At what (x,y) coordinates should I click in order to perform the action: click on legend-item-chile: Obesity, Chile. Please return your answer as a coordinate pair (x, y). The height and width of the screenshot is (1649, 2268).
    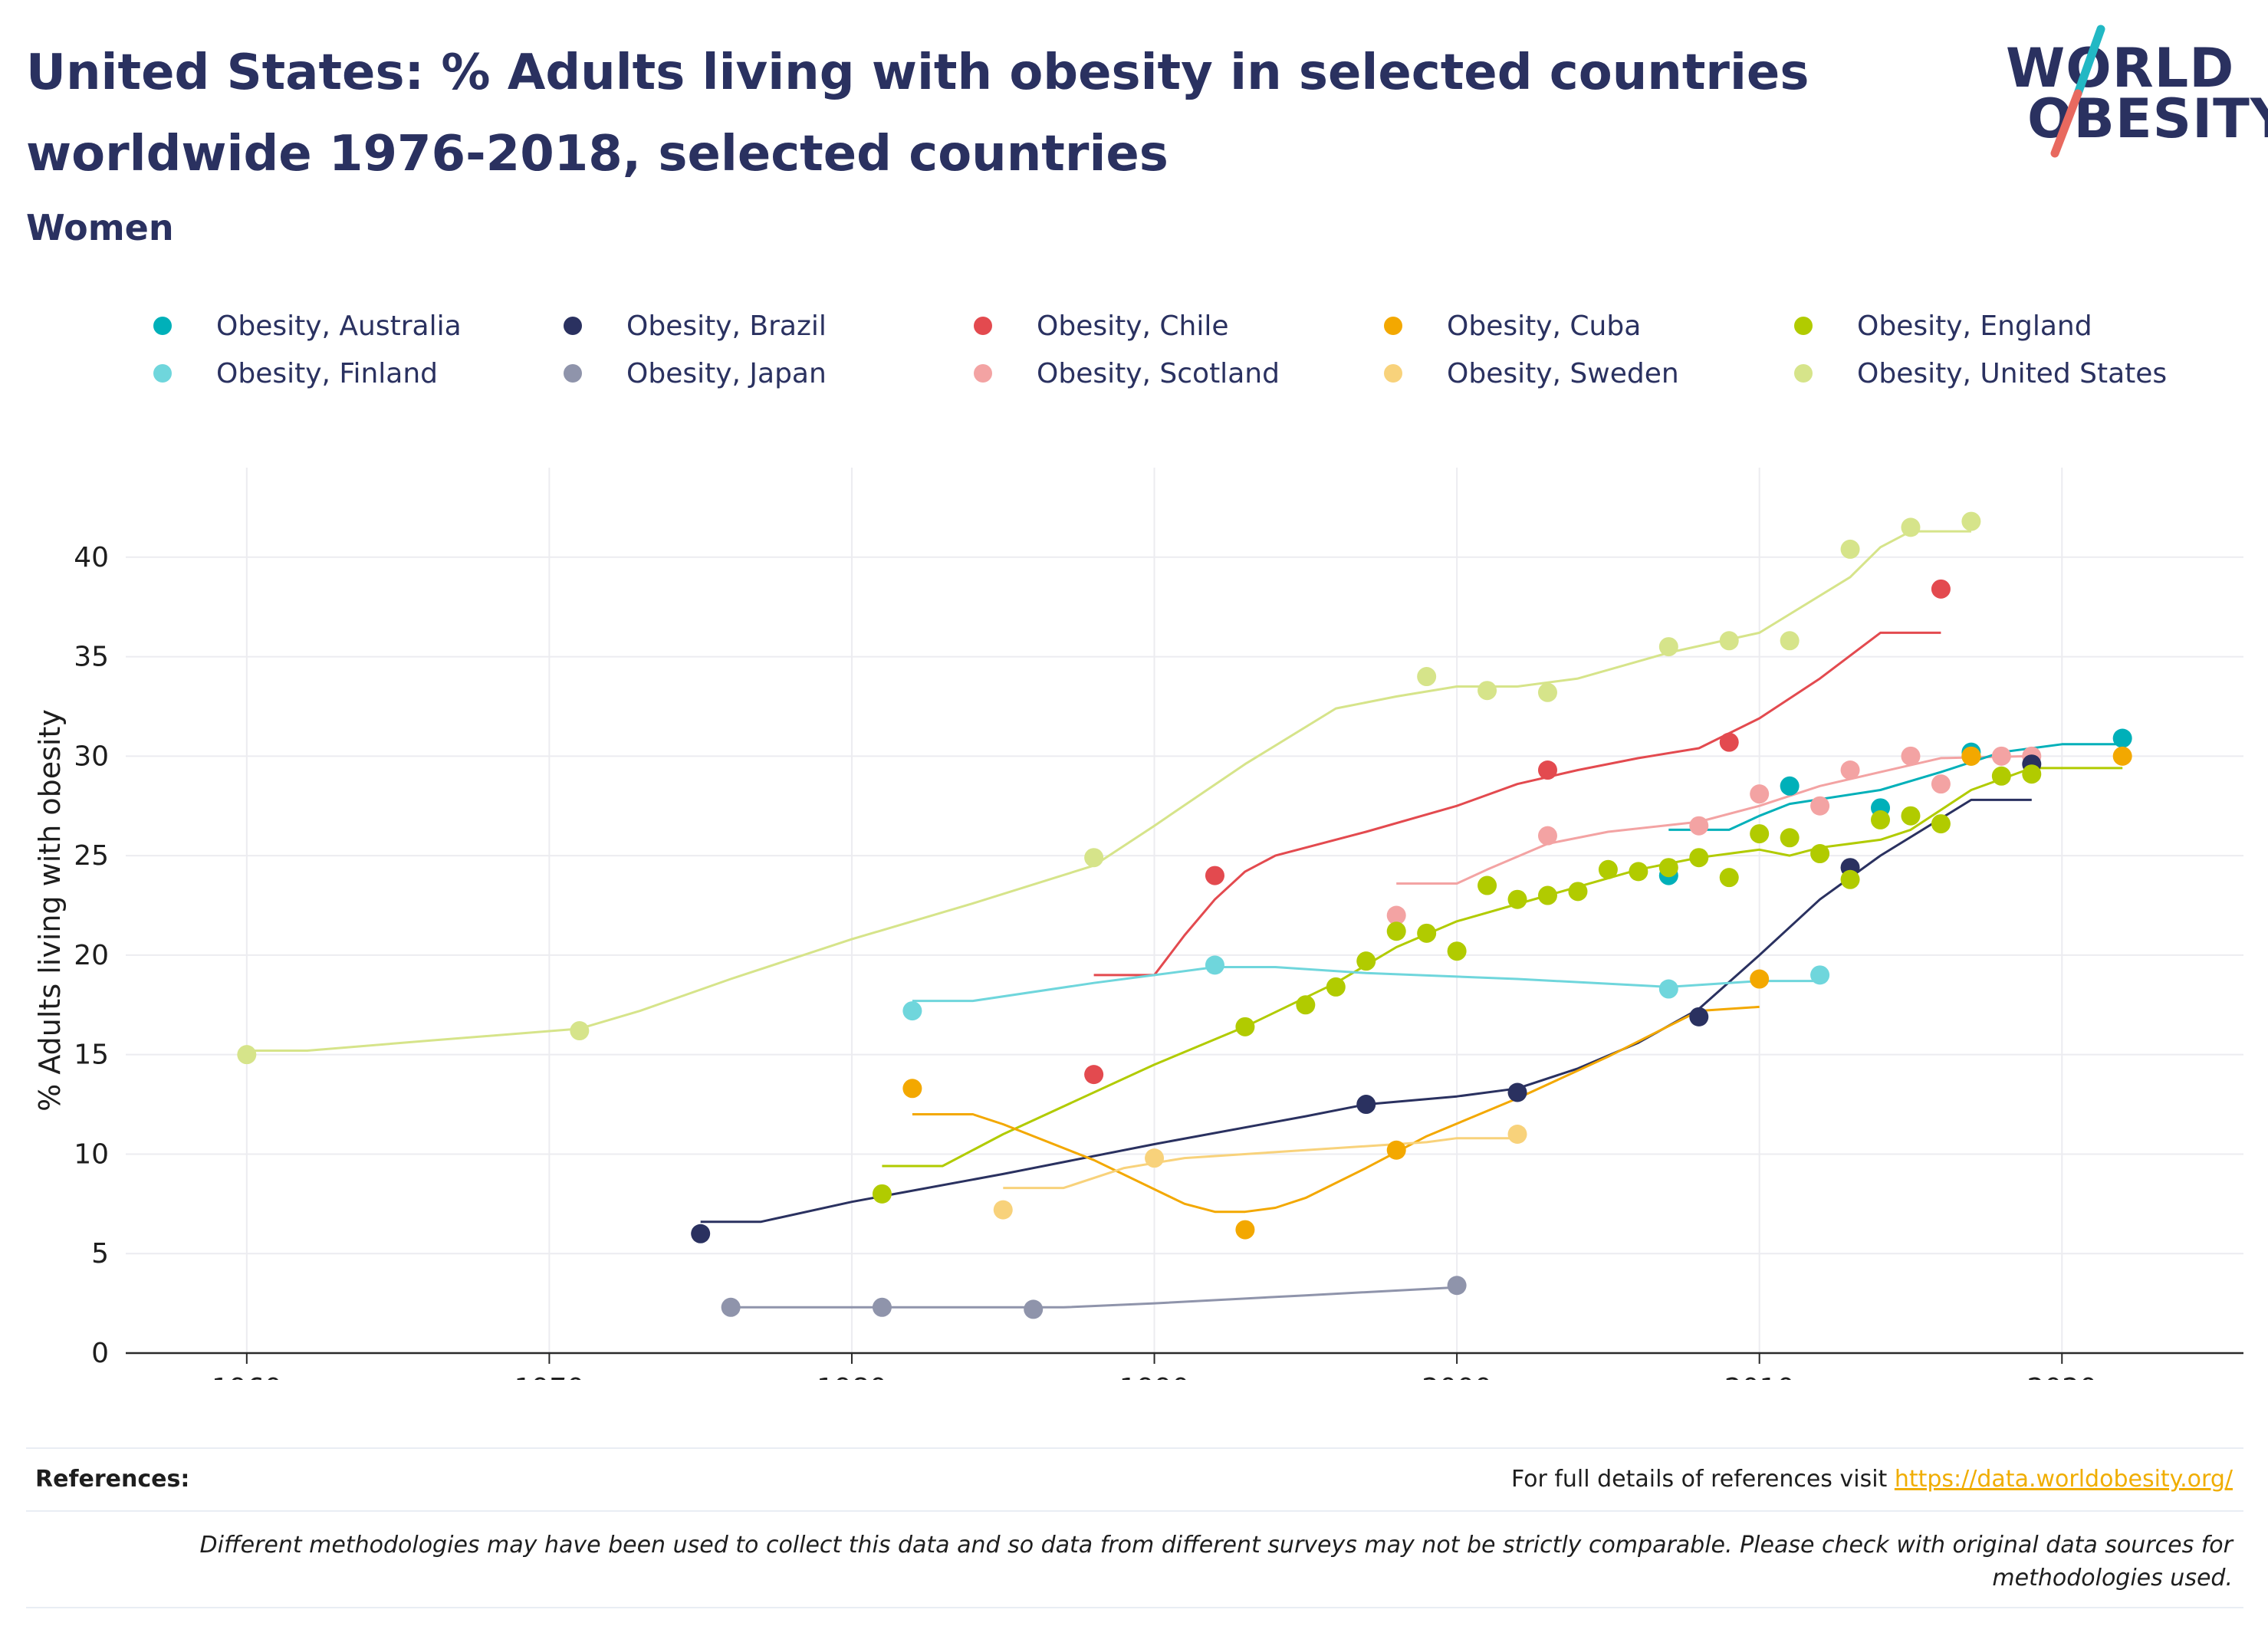
    Looking at the image, I should click on (1101, 326).